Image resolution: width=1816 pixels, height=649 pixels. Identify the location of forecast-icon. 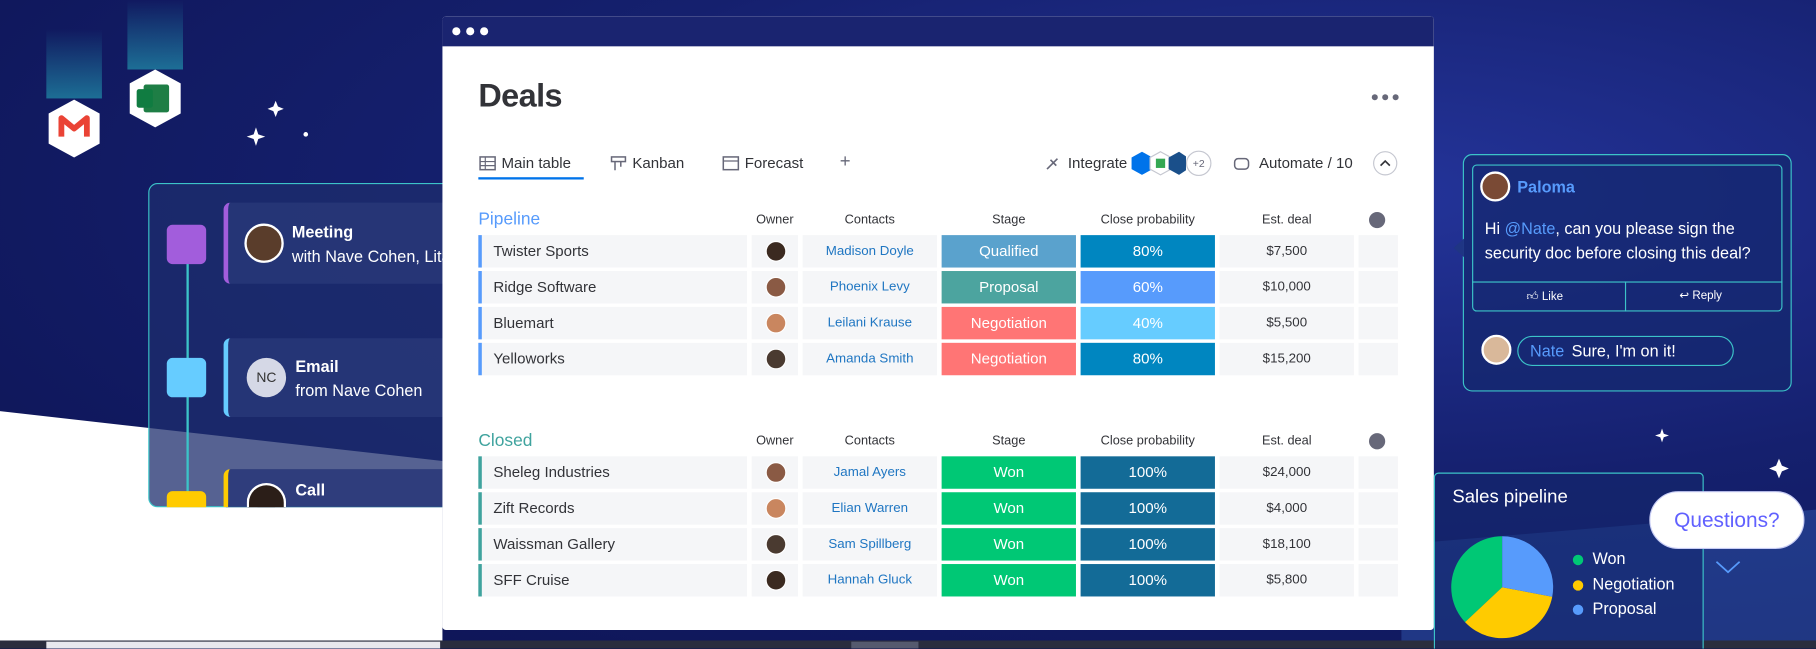
(731, 163).